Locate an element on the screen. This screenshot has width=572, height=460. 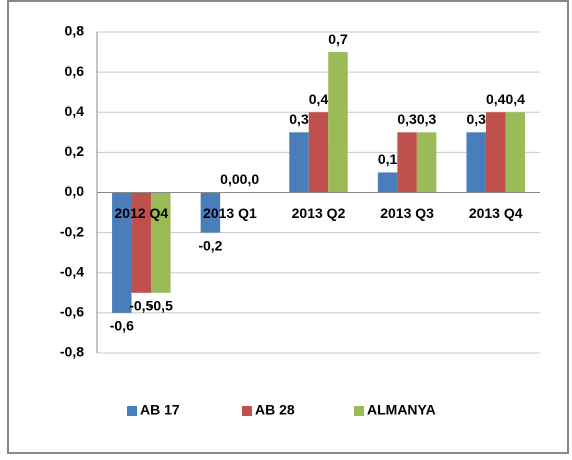
legend-label: ALMANYA is located at coordinates (401, 410).